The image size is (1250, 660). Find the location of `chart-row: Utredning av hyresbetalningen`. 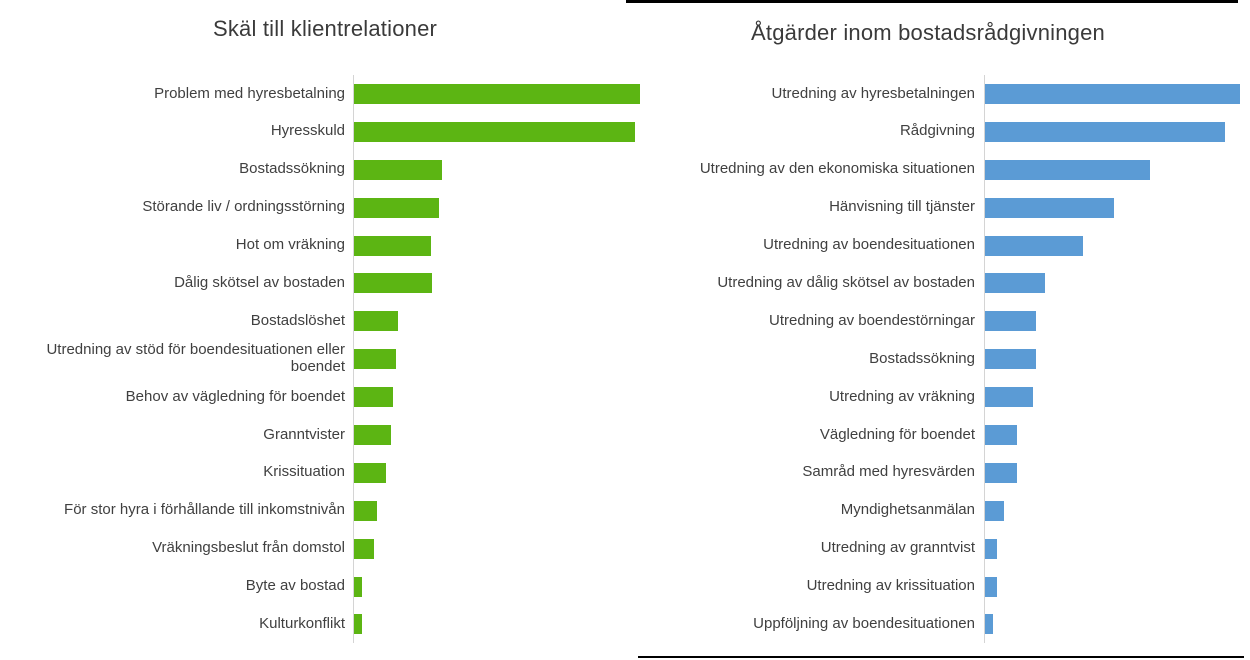

chart-row: Utredning av hyresbetalningen is located at coordinates (950, 94).